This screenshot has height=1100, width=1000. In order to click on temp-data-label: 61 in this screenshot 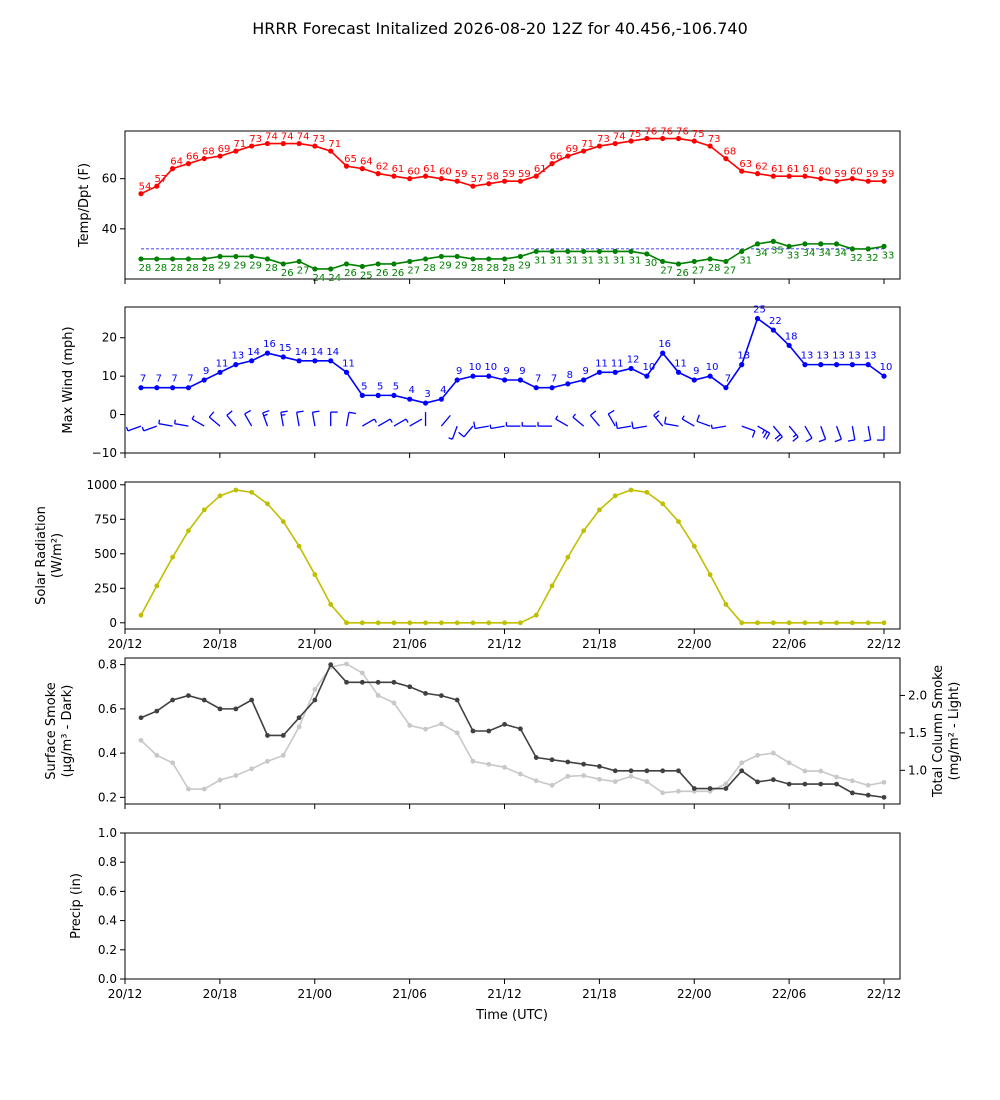, I will do `click(777, 169)`.